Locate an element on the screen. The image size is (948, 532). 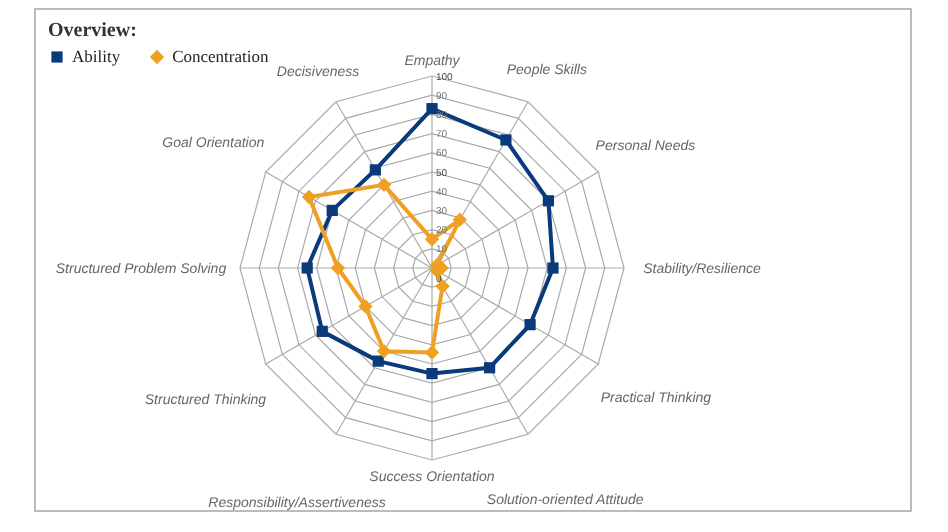
legend-label: Concentration is located at coordinates (219, 56).